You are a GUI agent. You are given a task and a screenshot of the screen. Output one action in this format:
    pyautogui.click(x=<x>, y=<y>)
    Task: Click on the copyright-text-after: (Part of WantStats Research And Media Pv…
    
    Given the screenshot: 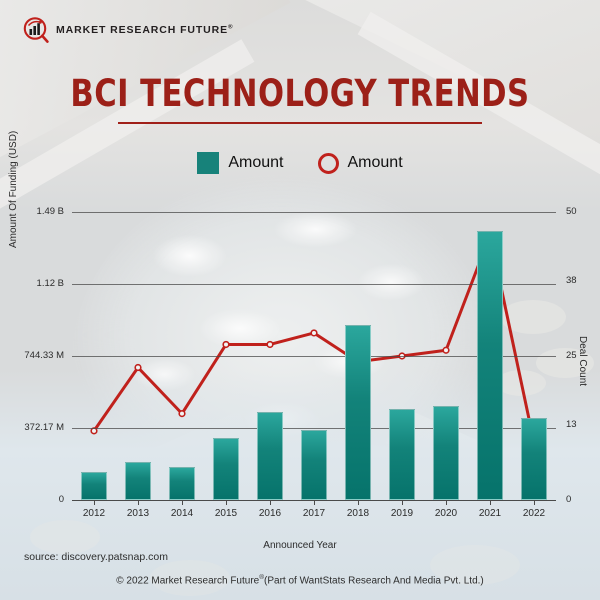 What is the action you would take?
    pyautogui.click(x=374, y=581)
    